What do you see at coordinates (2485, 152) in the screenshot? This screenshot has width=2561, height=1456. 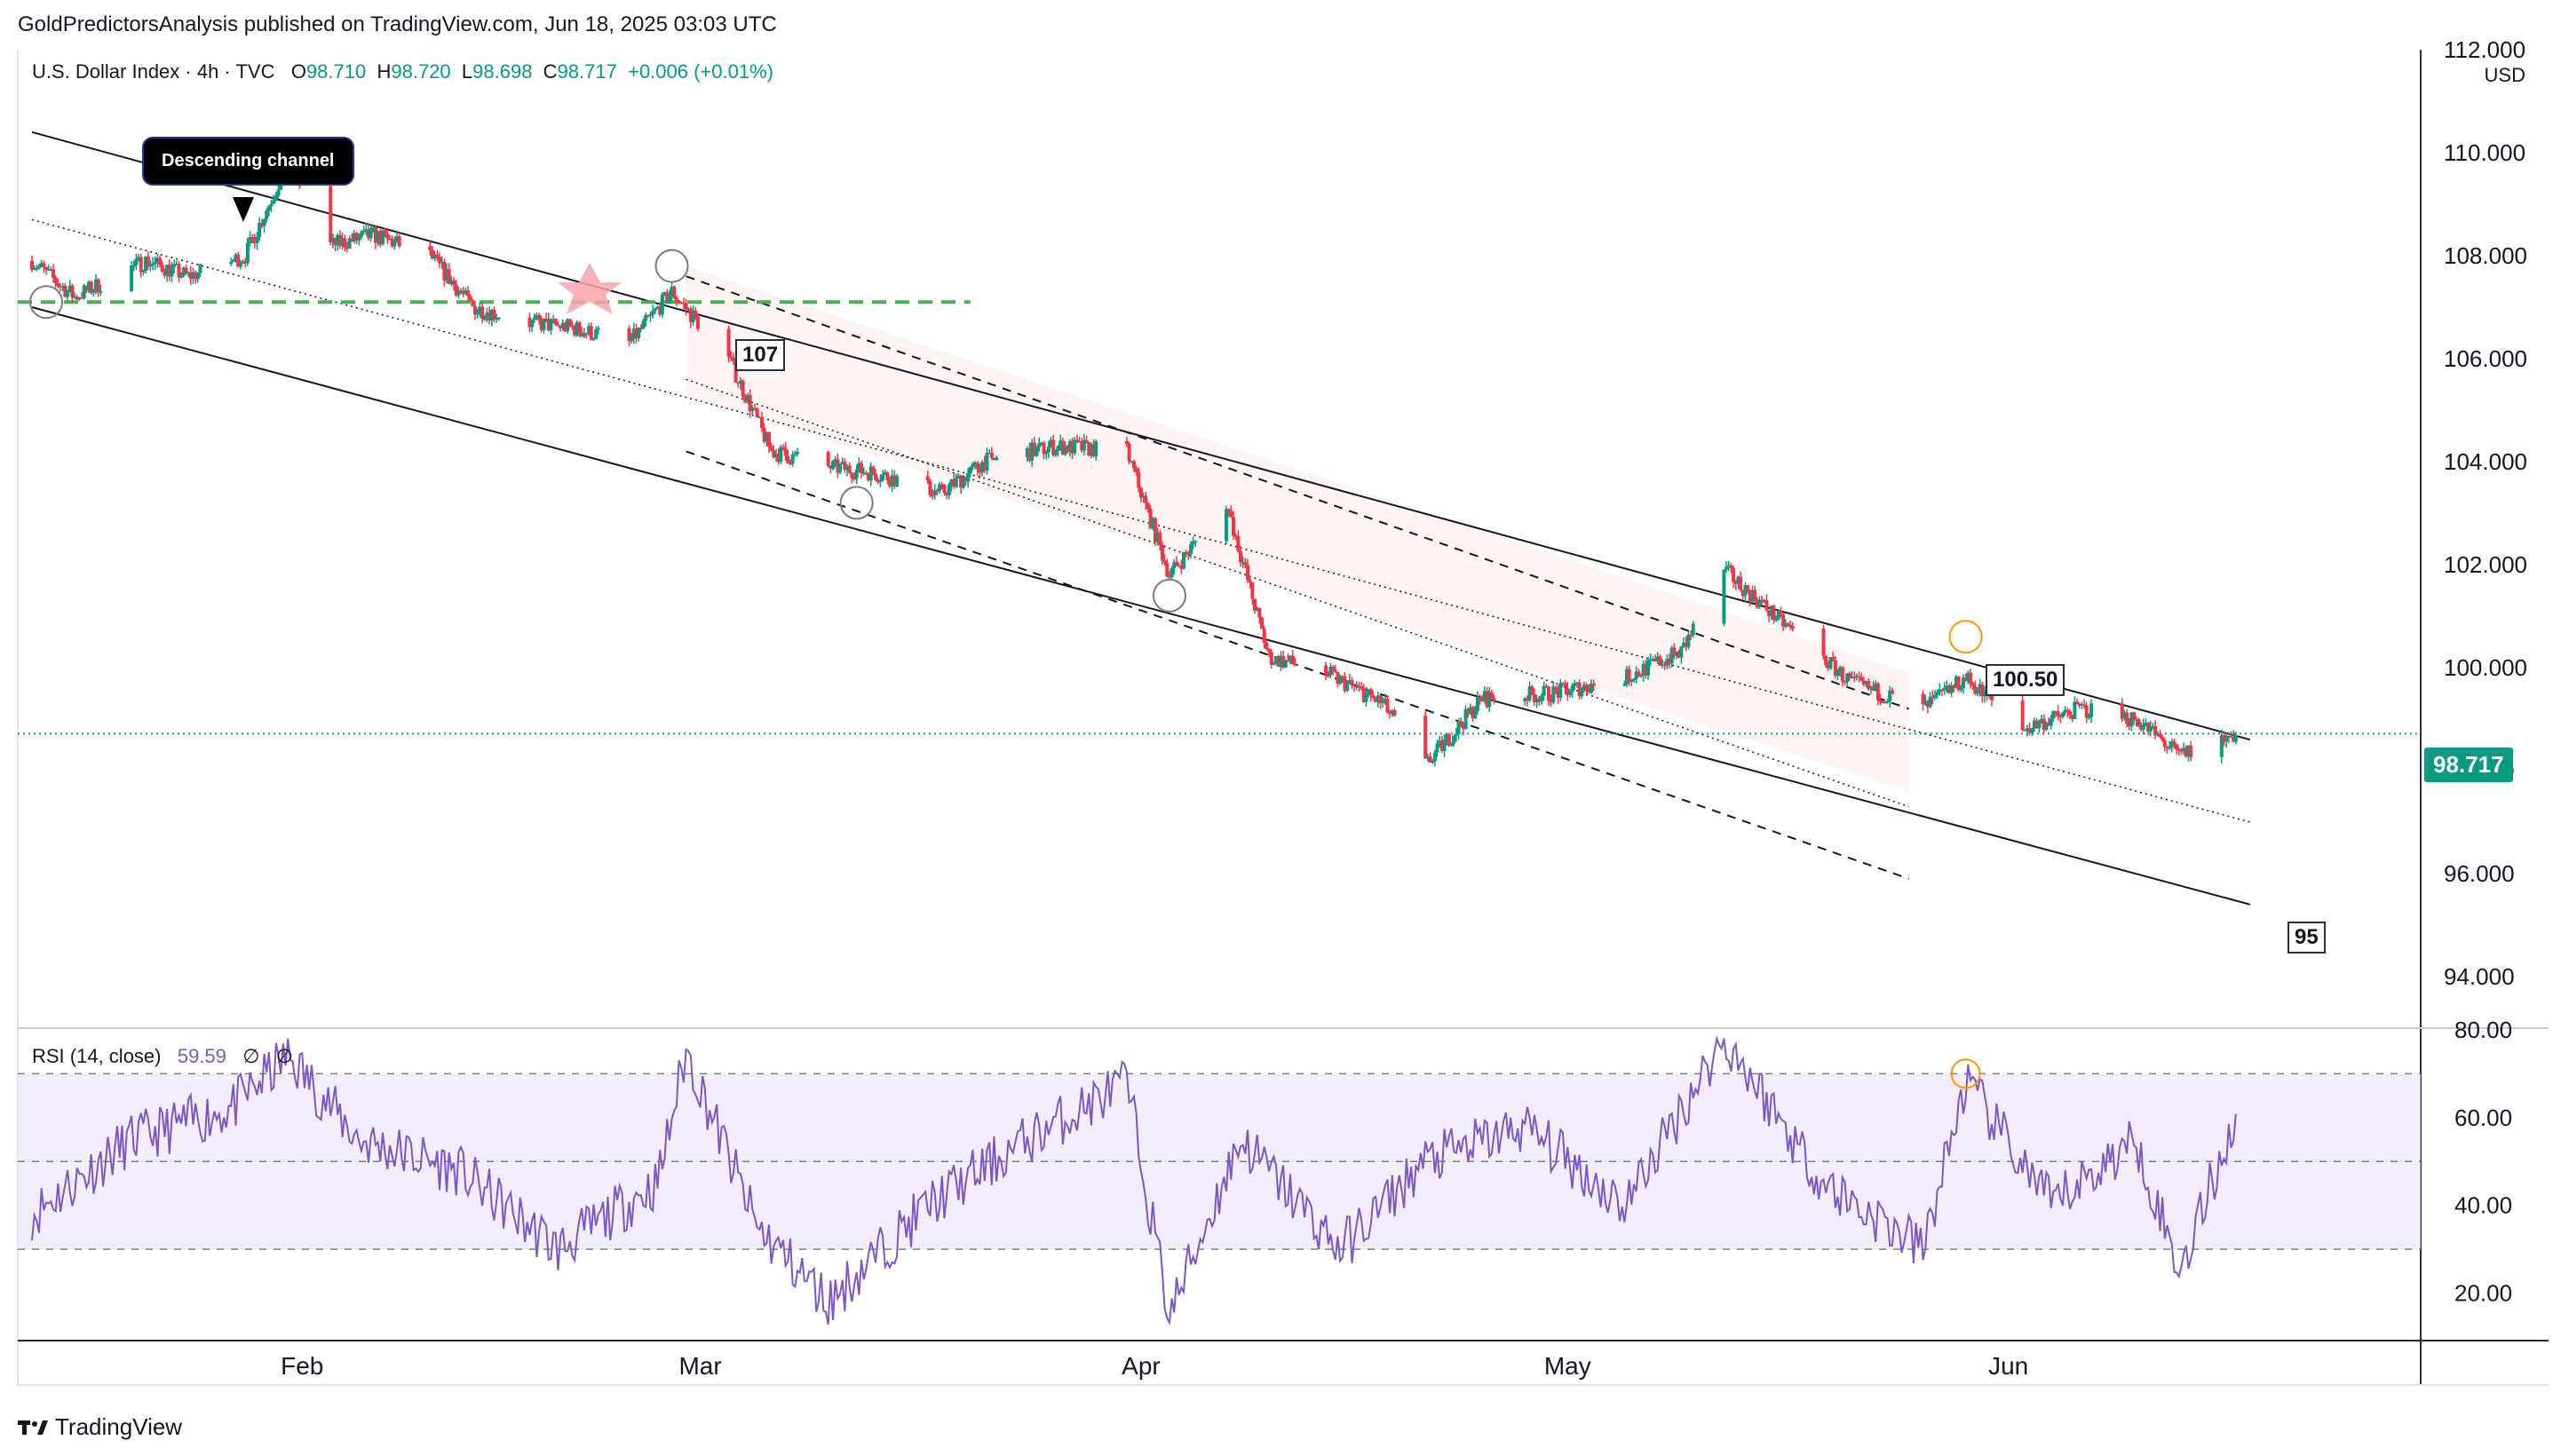 I see `price-tick-8: 110.000` at bounding box center [2485, 152].